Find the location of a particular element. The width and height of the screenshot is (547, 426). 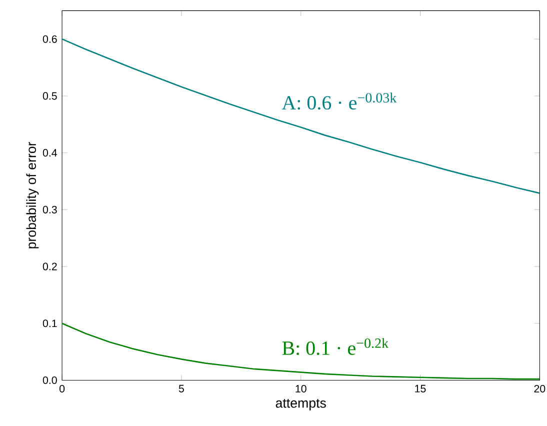

y-tick-label: 0.0 is located at coordinates (49, 380).